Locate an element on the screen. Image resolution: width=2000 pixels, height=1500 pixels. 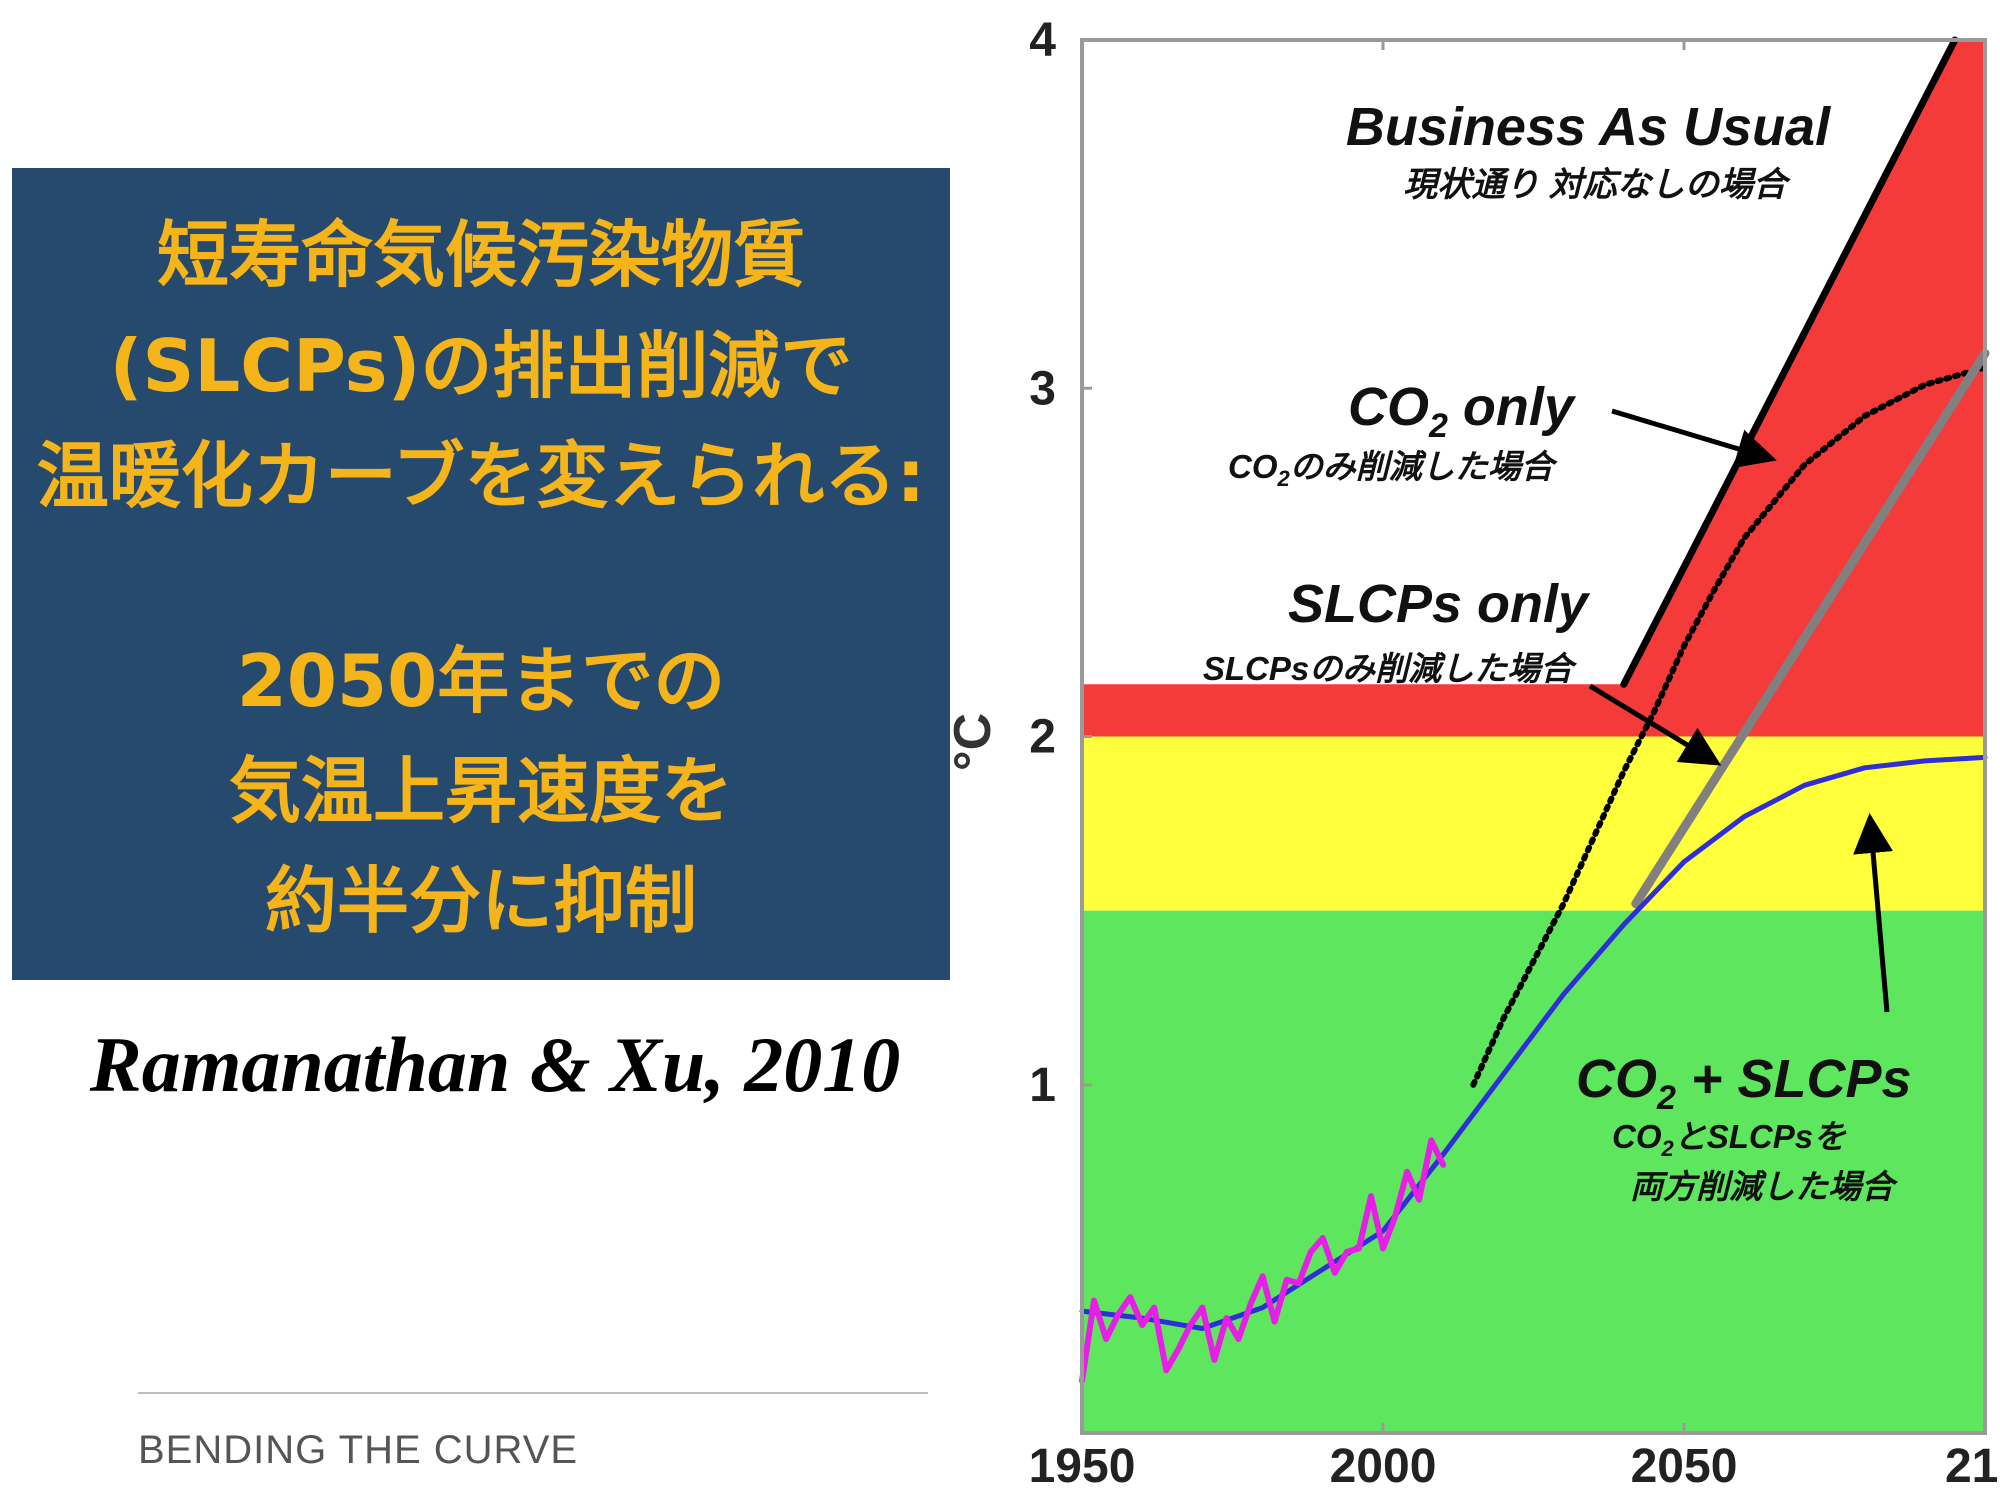
title-line-6: 約半分に抑制 is located at coordinates (480, 901).